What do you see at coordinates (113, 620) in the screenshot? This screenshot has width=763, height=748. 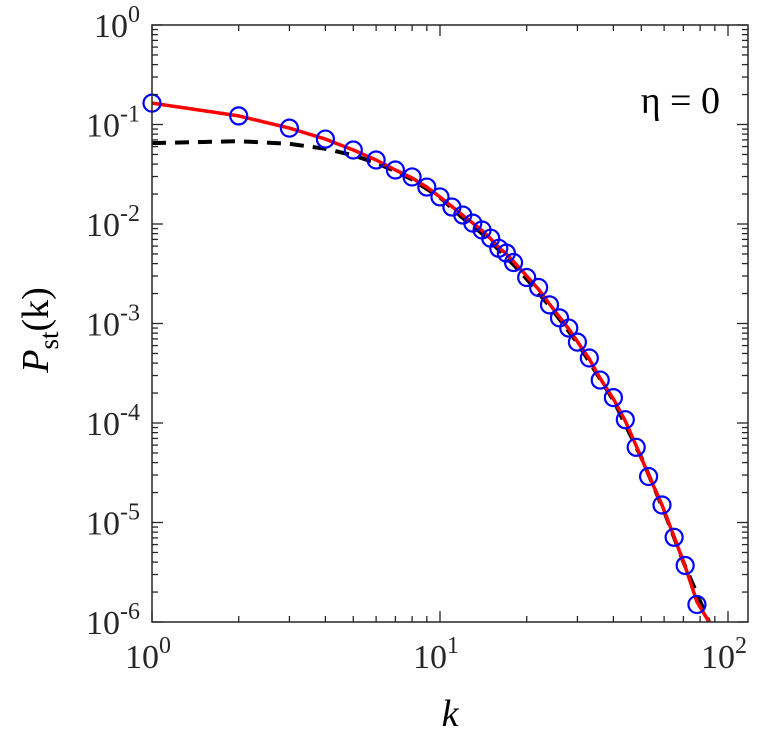 I see `y-tick-label: 10⁻⁶` at bounding box center [113, 620].